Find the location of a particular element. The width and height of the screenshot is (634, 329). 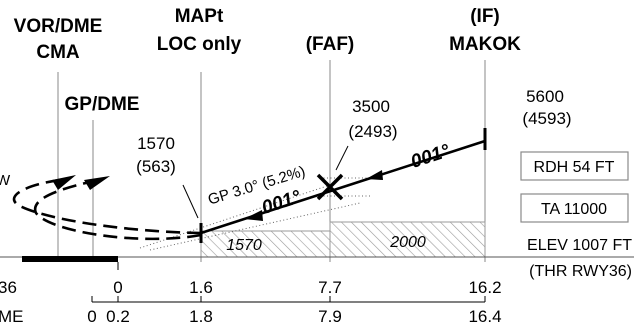

partial-text-w: W is located at coordinates (5, 180).